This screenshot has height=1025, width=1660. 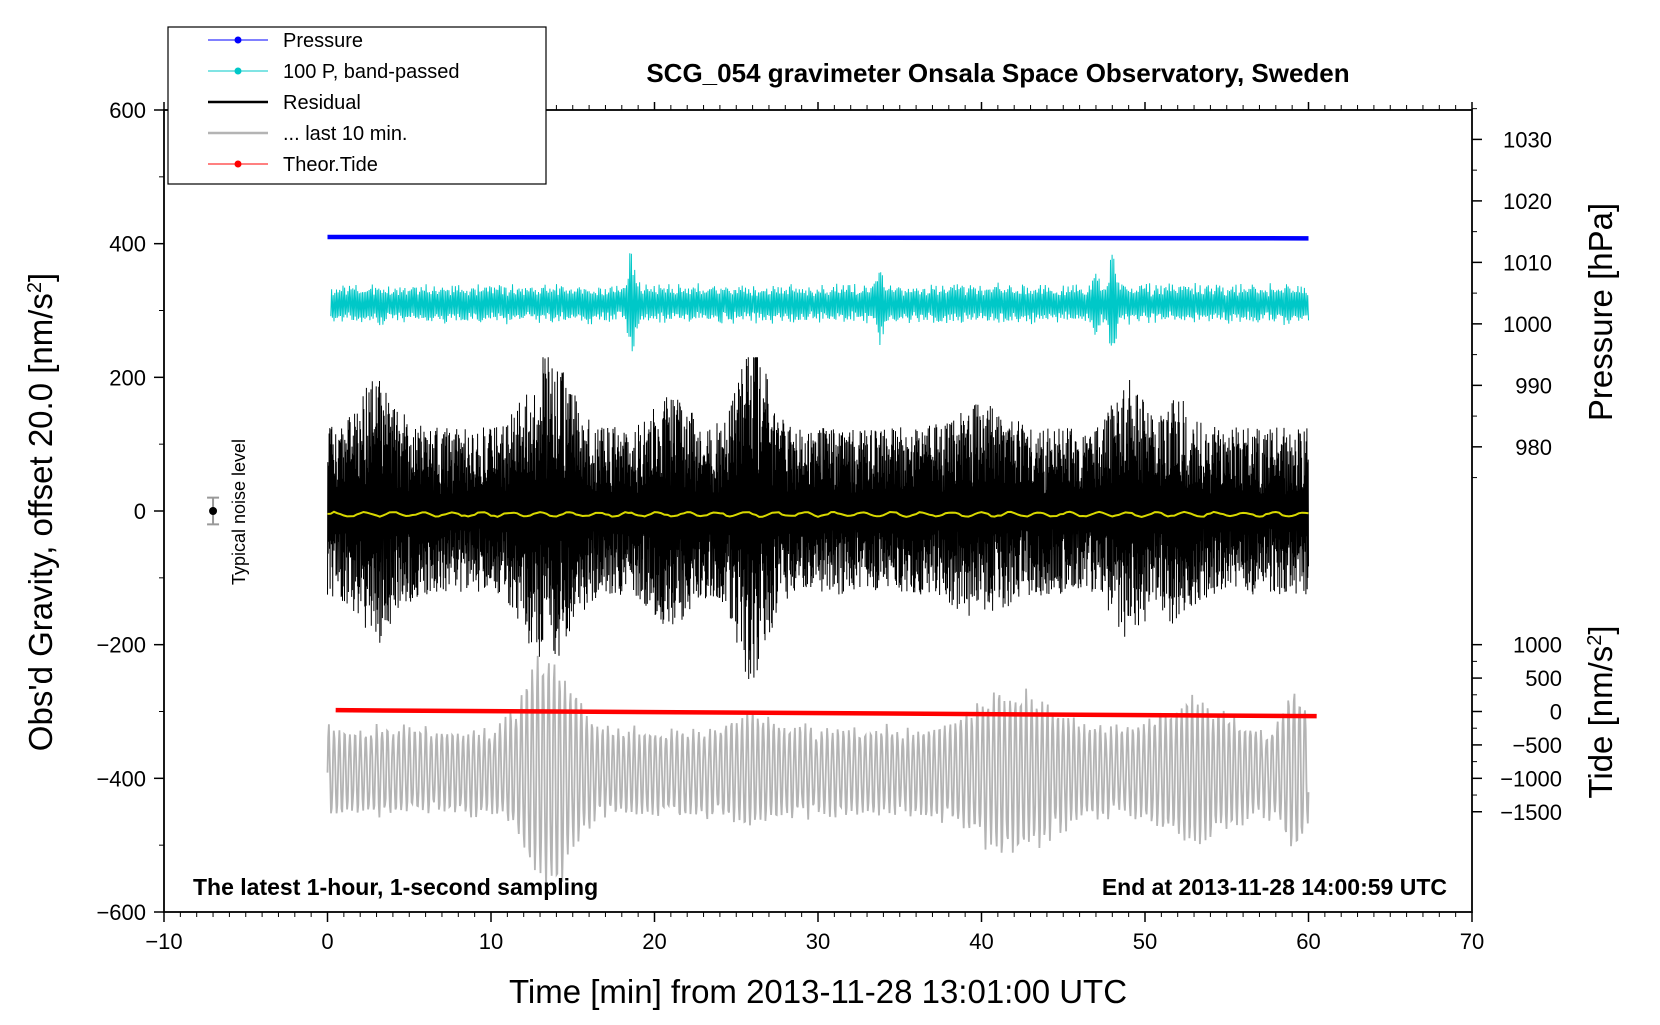 What do you see at coordinates (1600, 722) in the screenshot?
I see `tide-axis-label-text: Tide [nm/s` at bounding box center [1600, 722].